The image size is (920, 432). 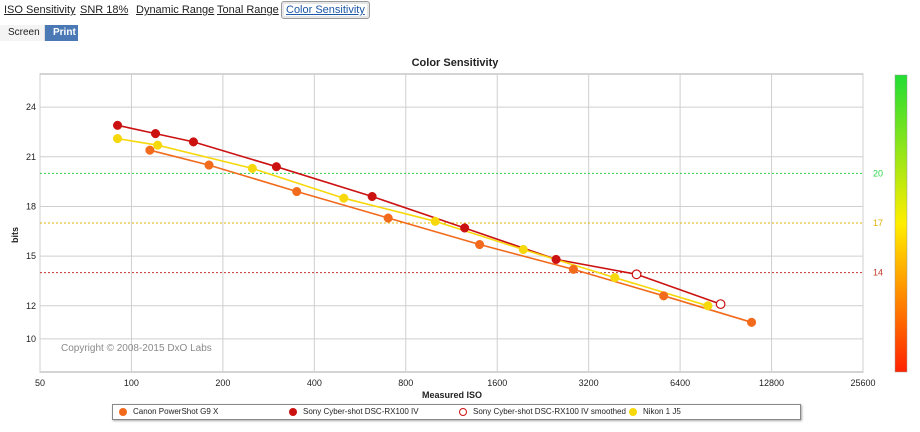 What do you see at coordinates (455, 383) in the screenshot?
I see `x-axis-ticks: 50 100 200 400 800 1600 3200 6400 12800 25600` at bounding box center [455, 383].